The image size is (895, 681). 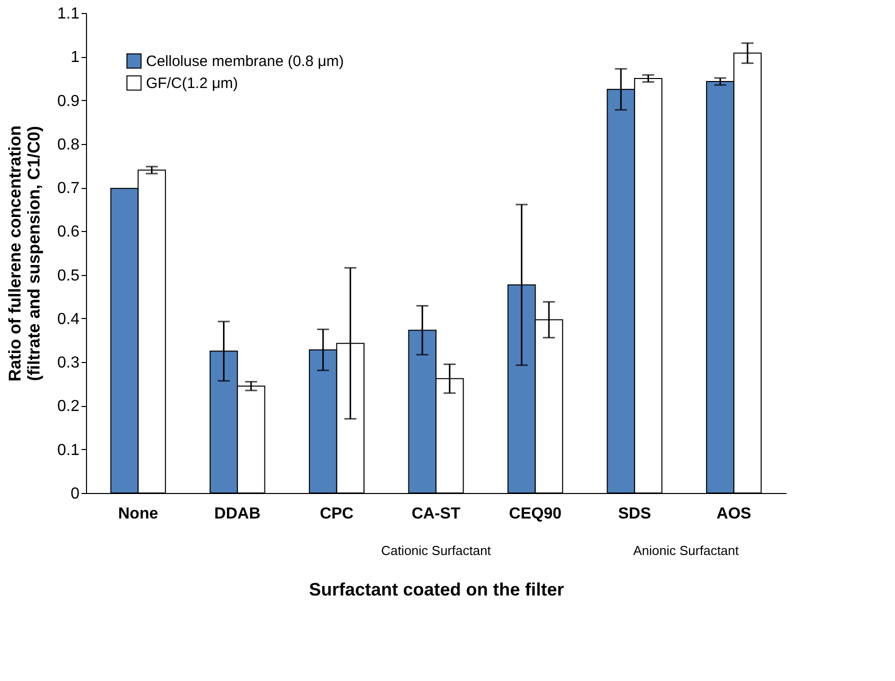 What do you see at coordinates (436, 514) in the screenshot?
I see `x-tick-label: CA-ST` at bounding box center [436, 514].